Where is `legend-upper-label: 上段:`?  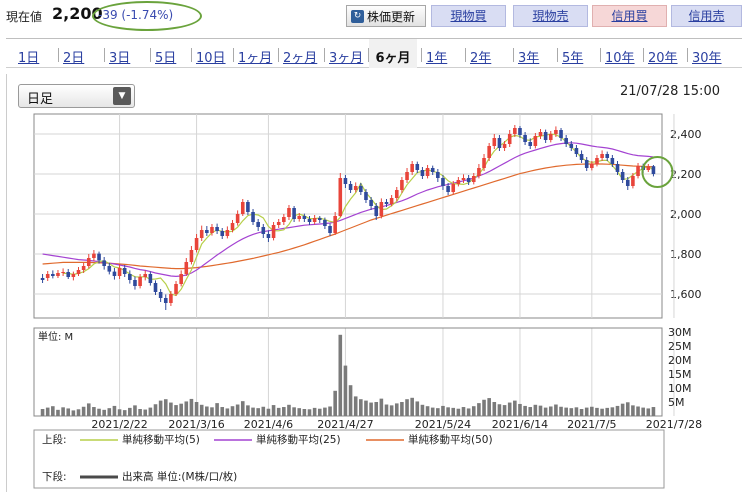
legend-upper-label: 上段: is located at coordinates (54, 439).